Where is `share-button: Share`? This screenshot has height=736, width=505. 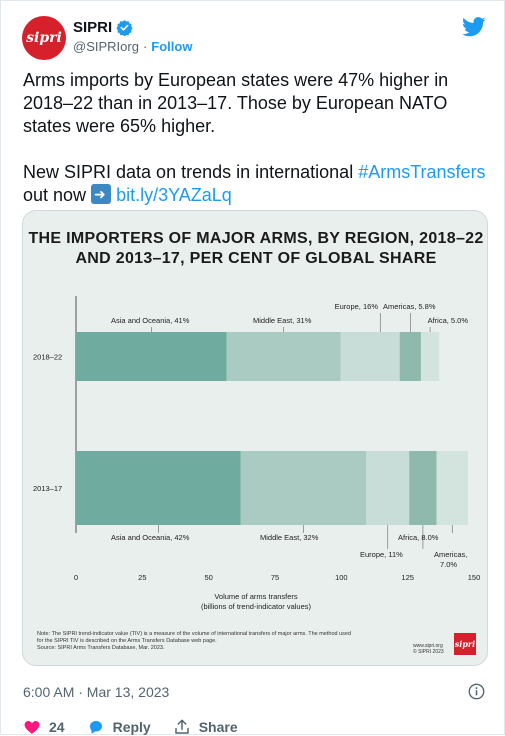 share-button: Share is located at coordinates (205, 727).